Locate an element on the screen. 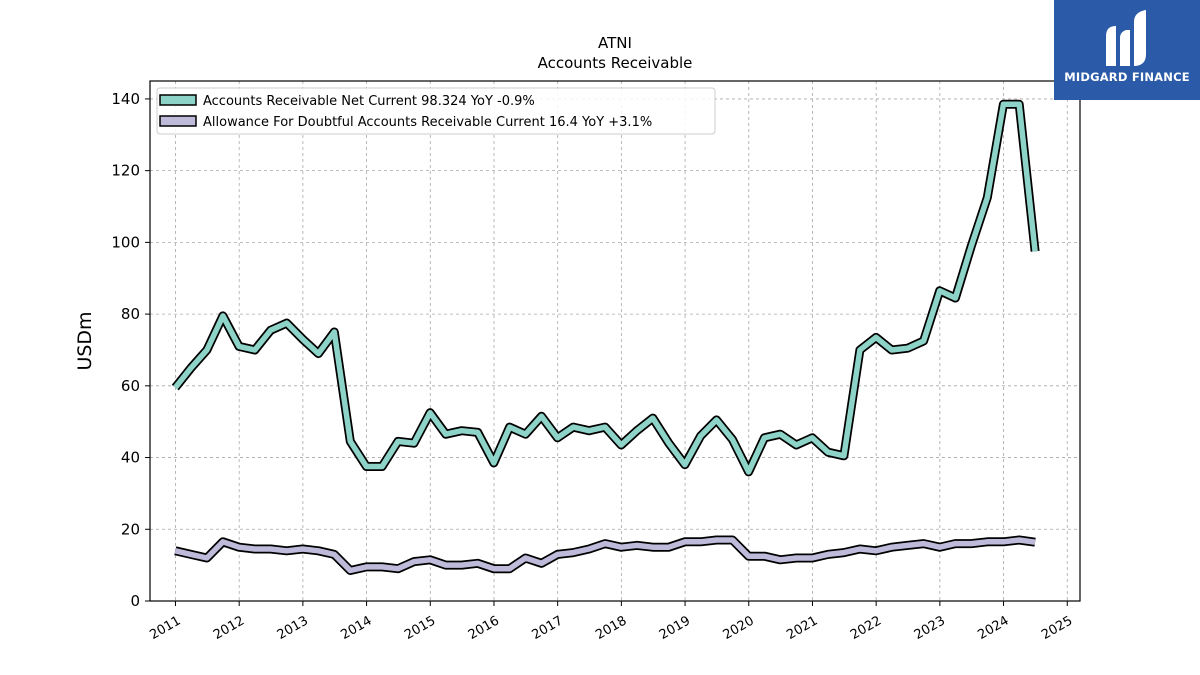 This screenshot has width=1200, height=675. y-tick-label: 80 is located at coordinates (130, 314).